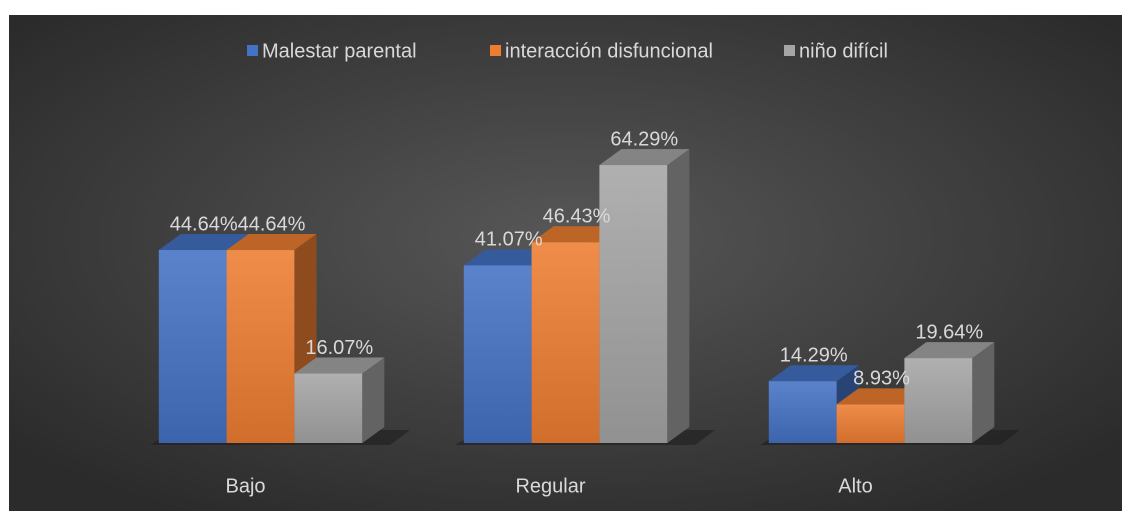  What do you see at coordinates (245, 486) in the screenshot?
I see `x-tick-label: Bajo` at bounding box center [245, 486].